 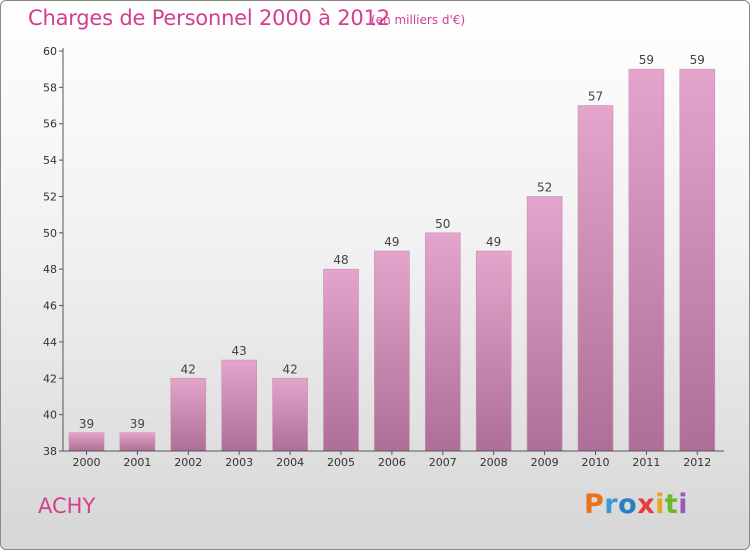 I want to click on data-label-2000: 39, so click(x=86, y=424).